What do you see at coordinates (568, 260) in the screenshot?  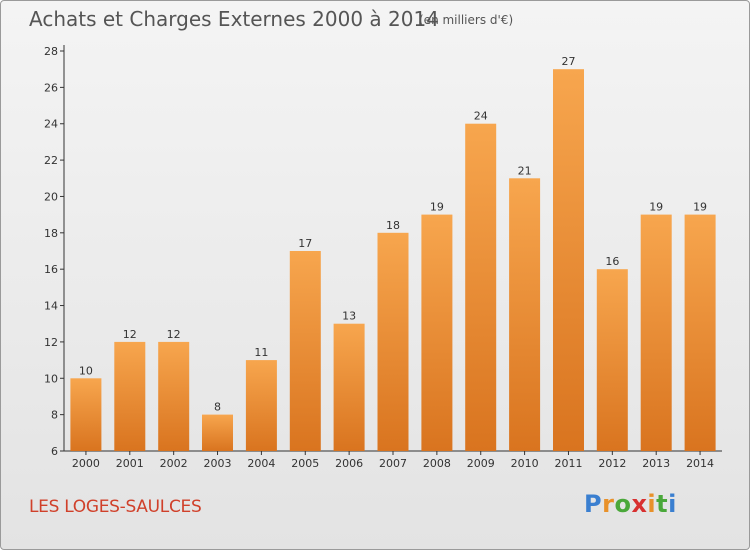 I see `bar-2011` at bounding box center [568, 260].